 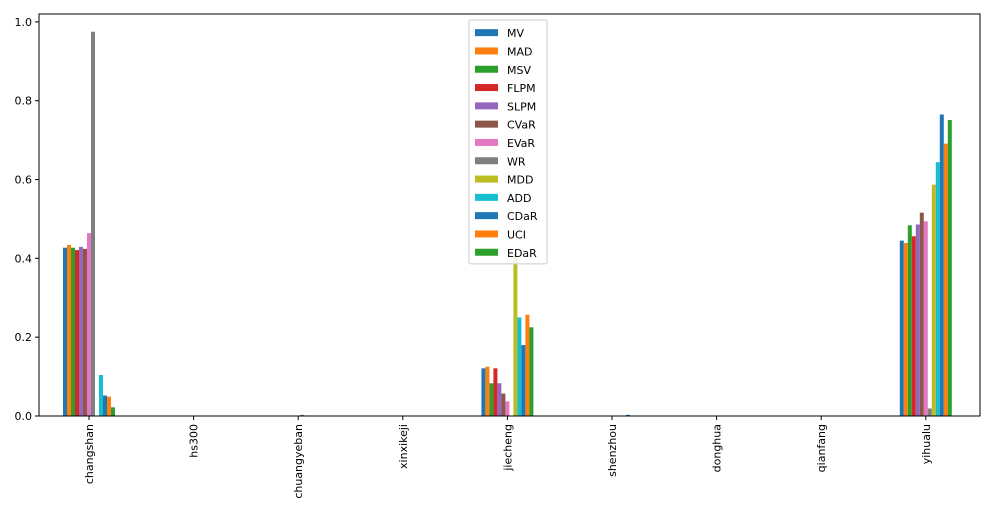 I want to click on y-tick-label: 0.6, so click(x=24, y=180).